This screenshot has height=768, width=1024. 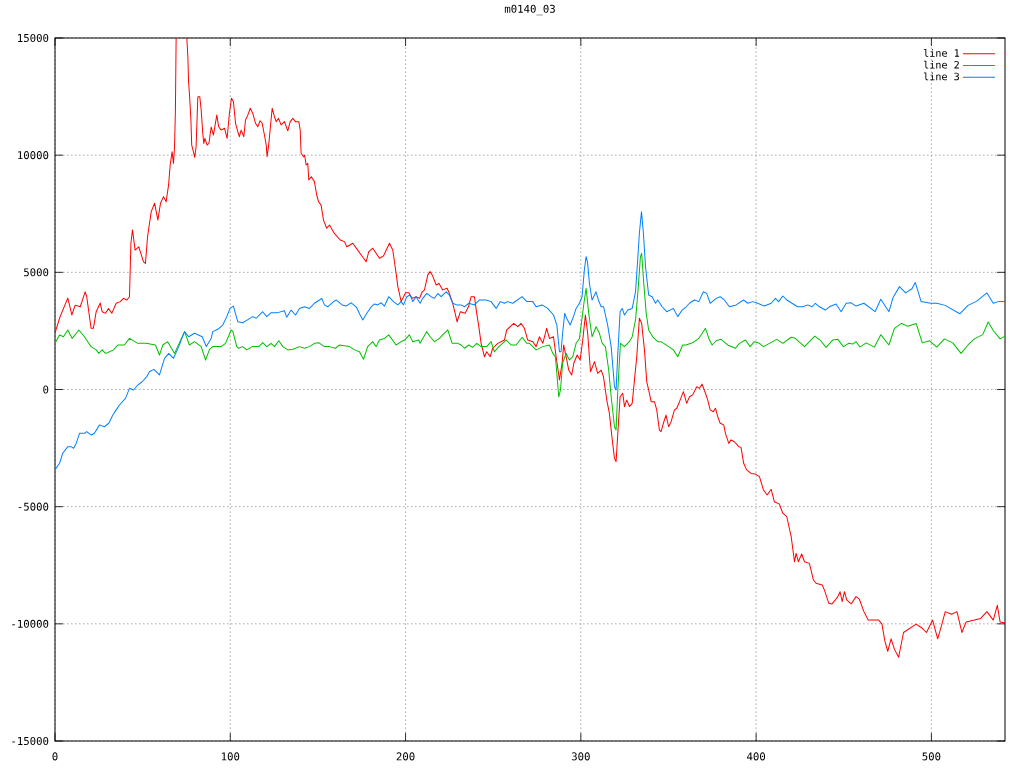 What do you see at coordinates (405, 756) in the screenshot?
I see `x-tick-label: 200` at bounding box center [405, 756].